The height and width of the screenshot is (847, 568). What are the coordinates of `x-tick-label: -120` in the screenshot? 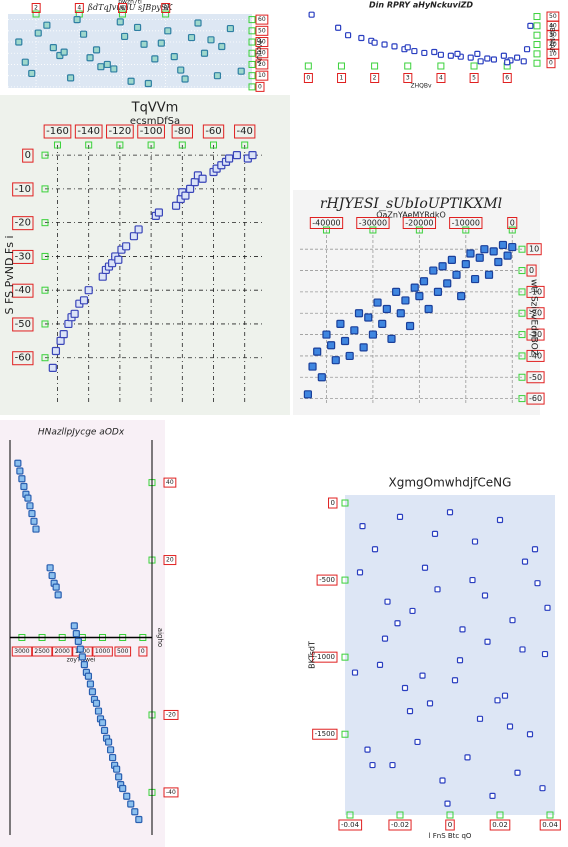 It's located at (120, 131).